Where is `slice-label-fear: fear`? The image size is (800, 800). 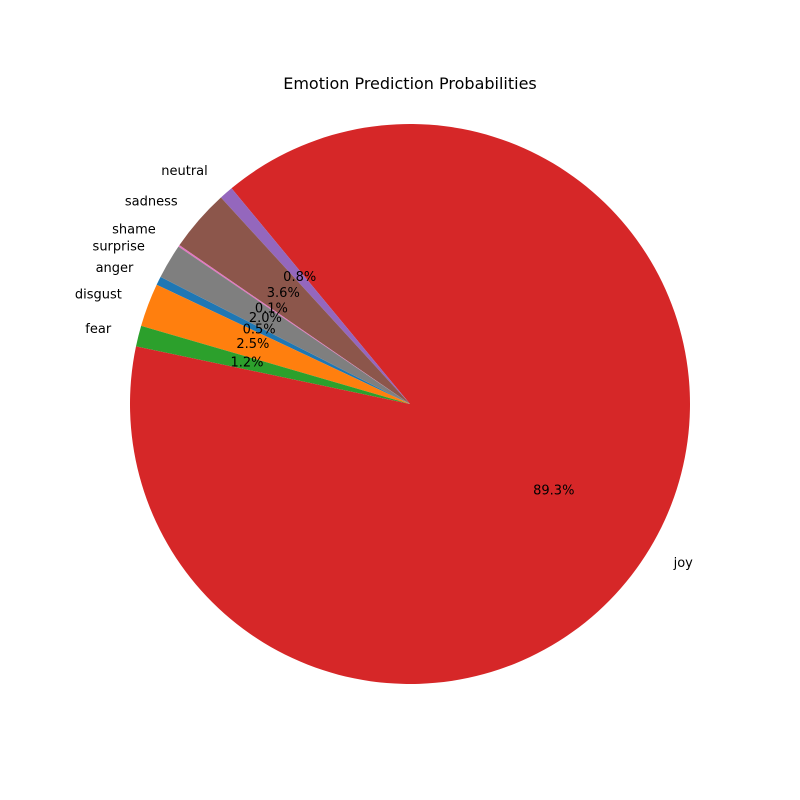 slice-label-fear: fear is located at coordinates (98, 329).